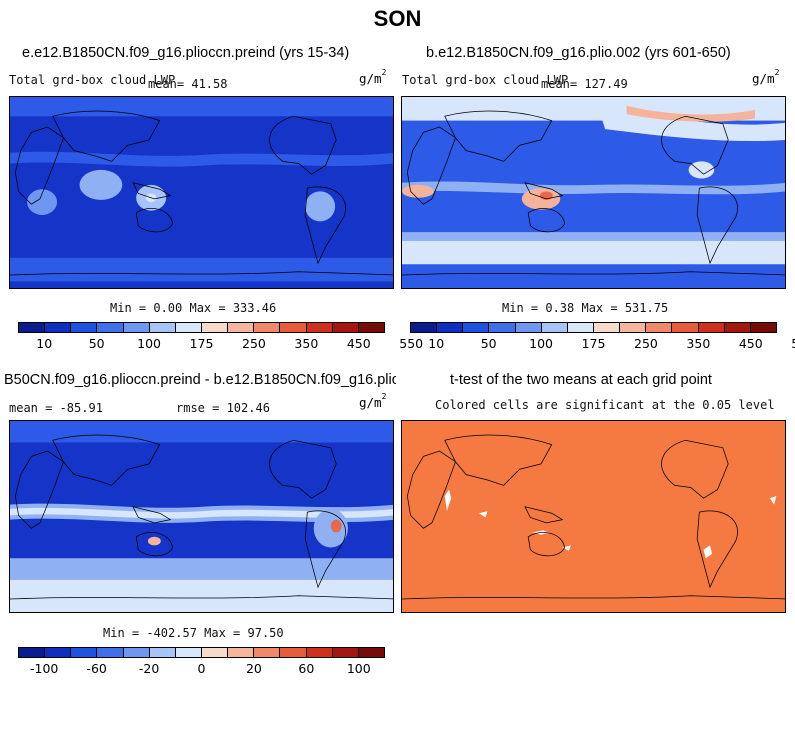 This screenshot has width=795, height=733. Describe the element at coordinates (766, 77) in the screenshot. I see `units-top-right: g/m2` at that location.